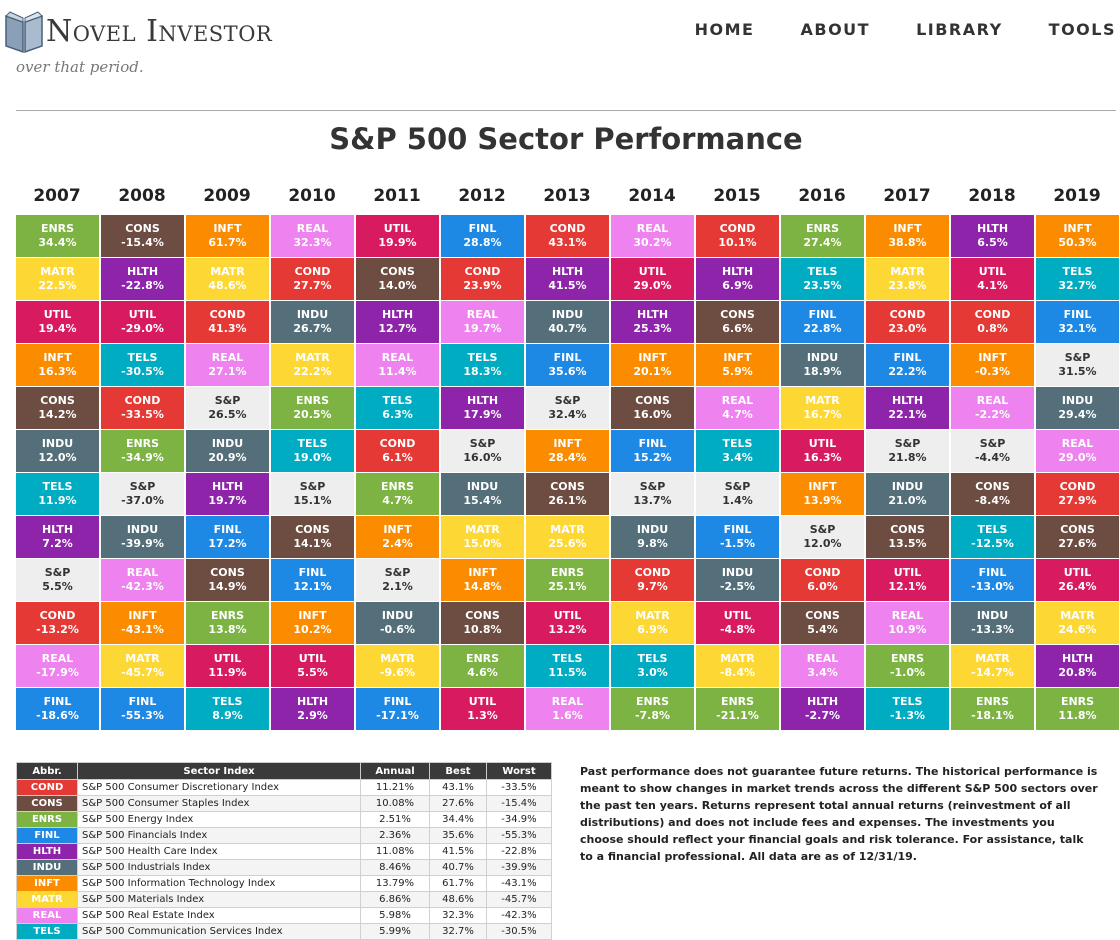  Describe the element at coordinates (142, 408) in the screenshot. I see `sector-cell: COND -33.5%` at that location.